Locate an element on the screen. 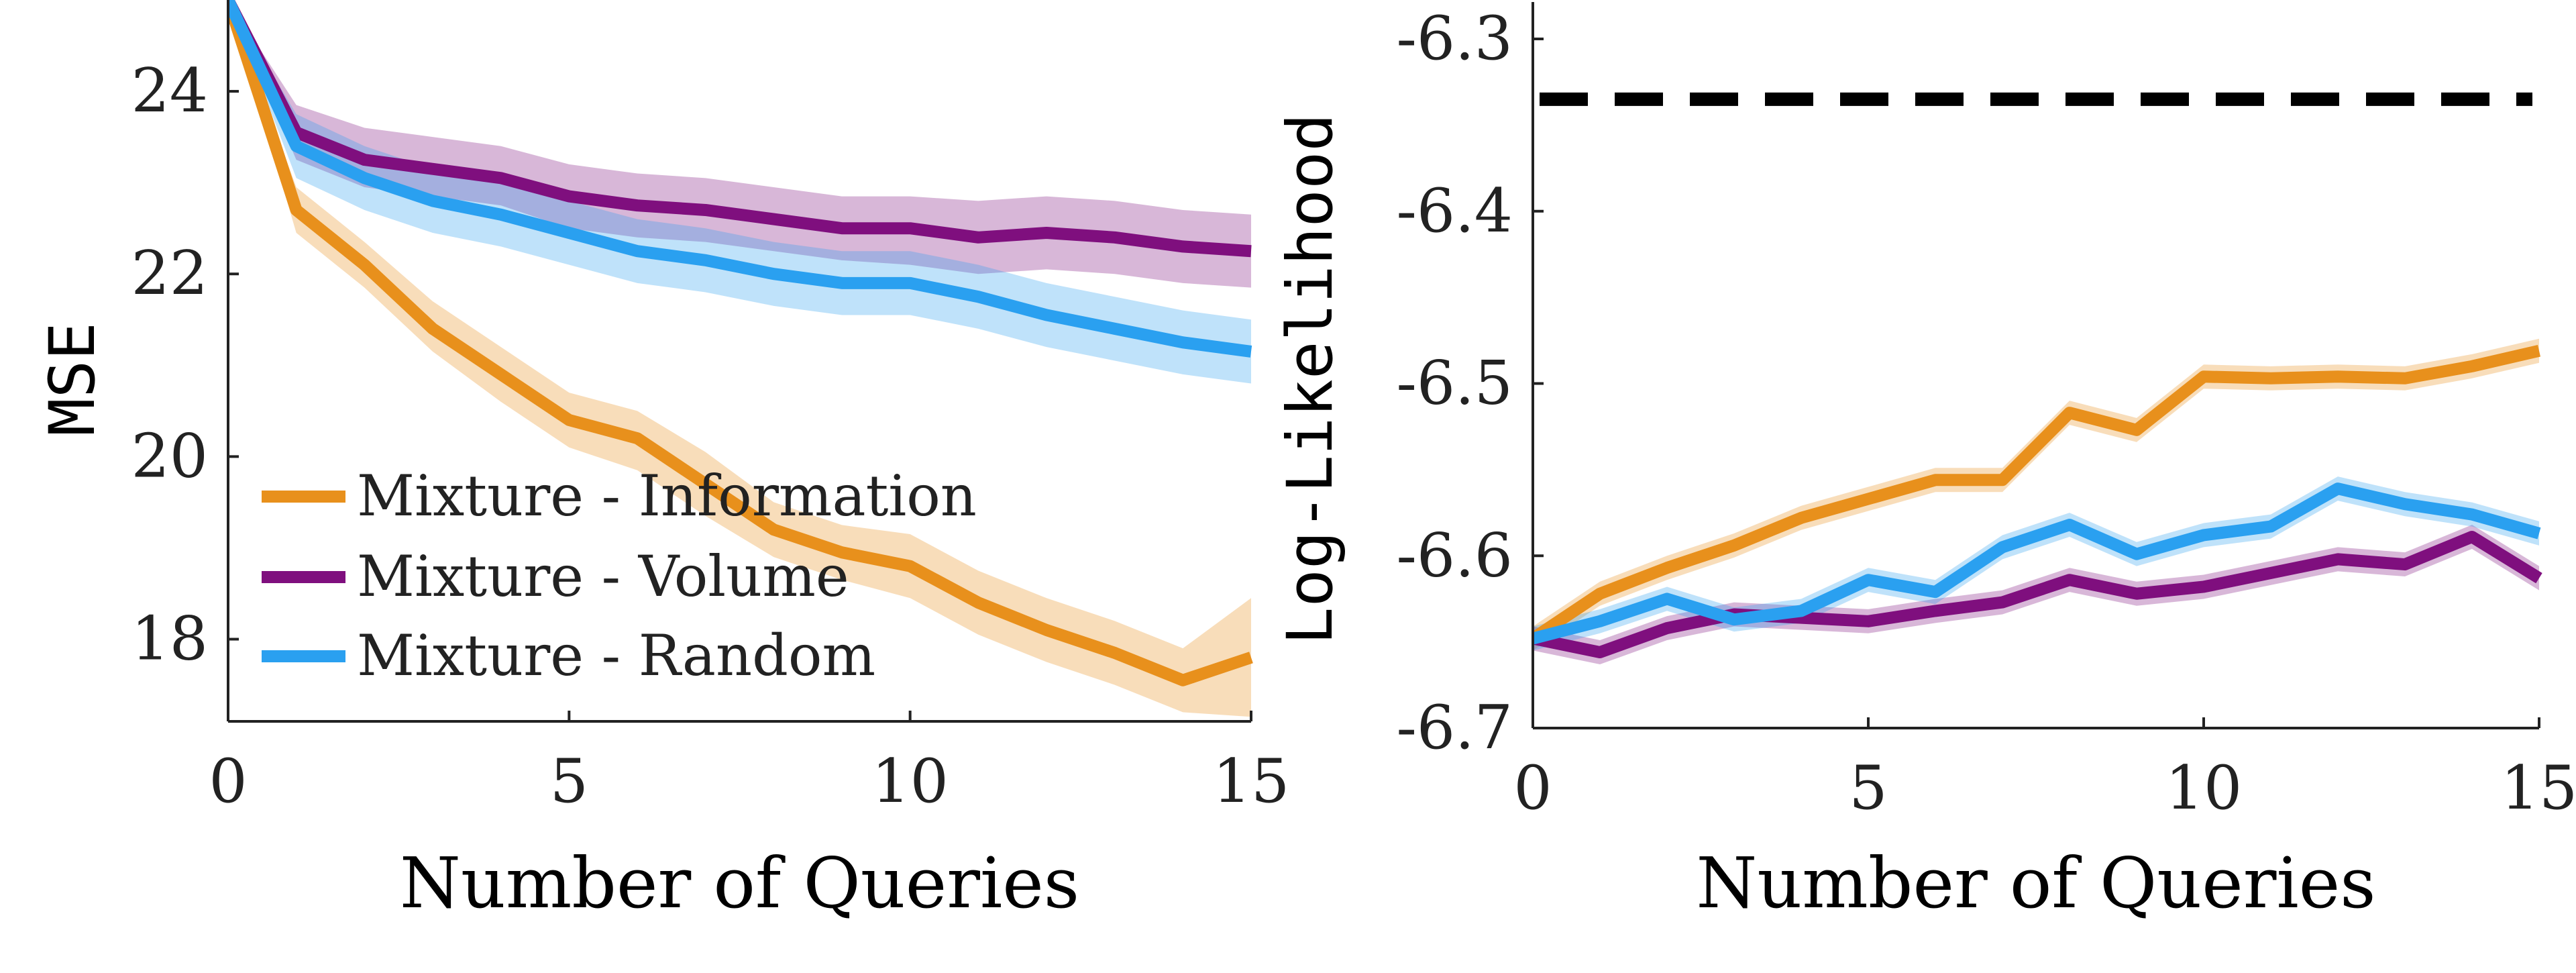 Image resolution: width=2576 pixels, height=973 pixels. y-tick-label: -6.4 is located at coordinates (1454, 211).